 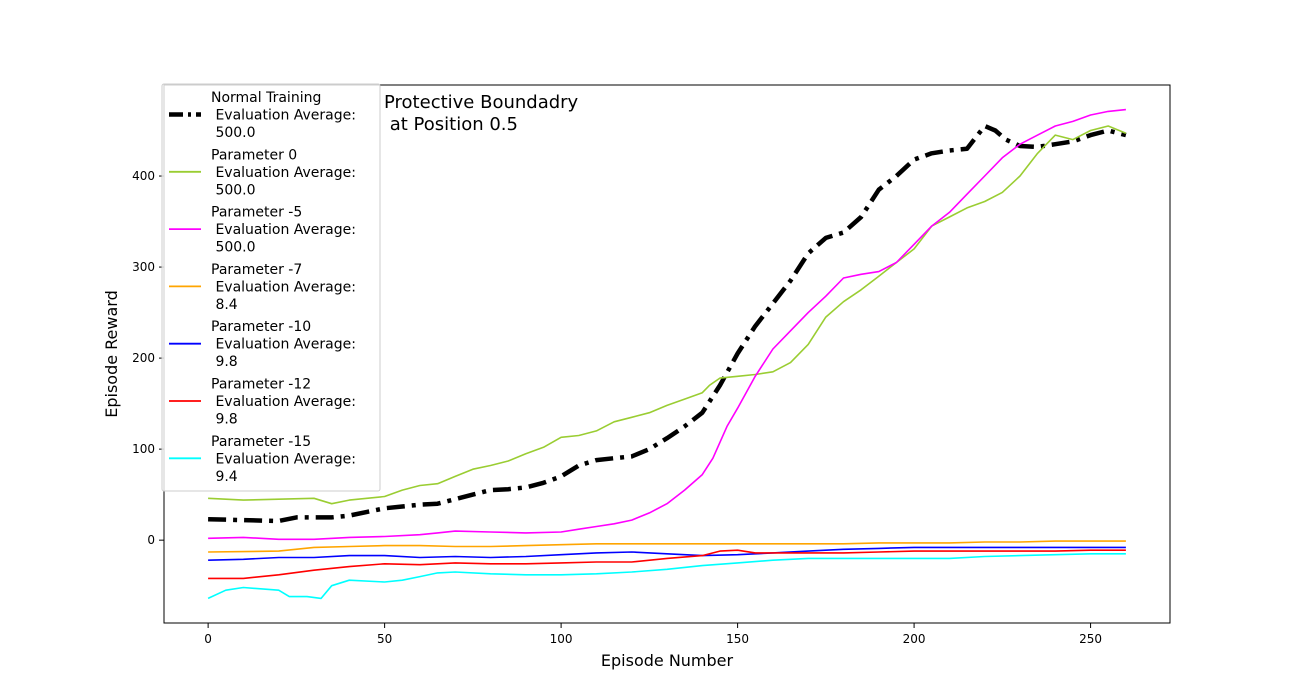 I want to click on x-tick-label: 250, so click(x=1090, y=639).